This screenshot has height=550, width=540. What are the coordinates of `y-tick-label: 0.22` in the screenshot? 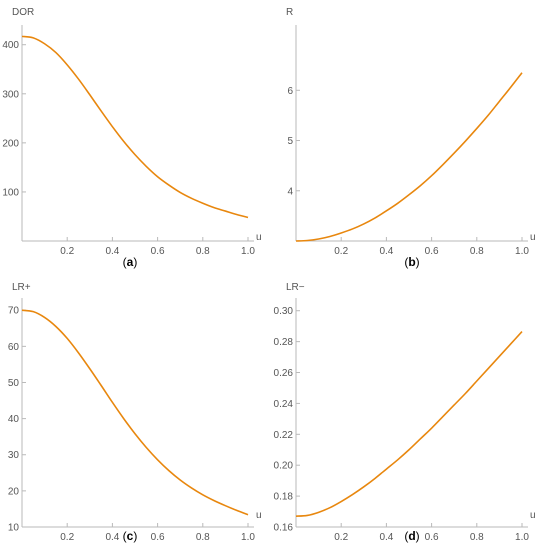 It's located at (284, 435).